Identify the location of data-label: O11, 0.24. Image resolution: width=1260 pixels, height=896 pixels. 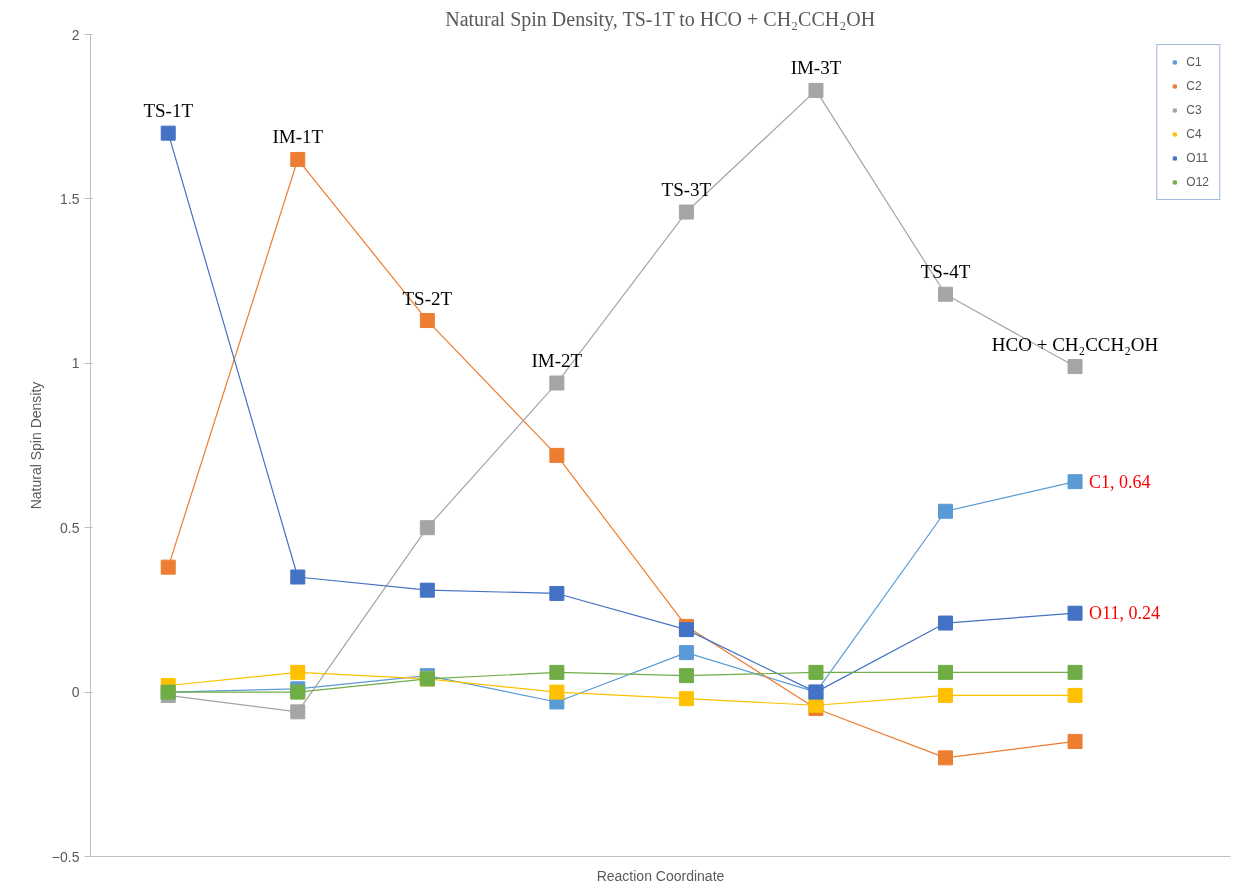
(1124, 613).